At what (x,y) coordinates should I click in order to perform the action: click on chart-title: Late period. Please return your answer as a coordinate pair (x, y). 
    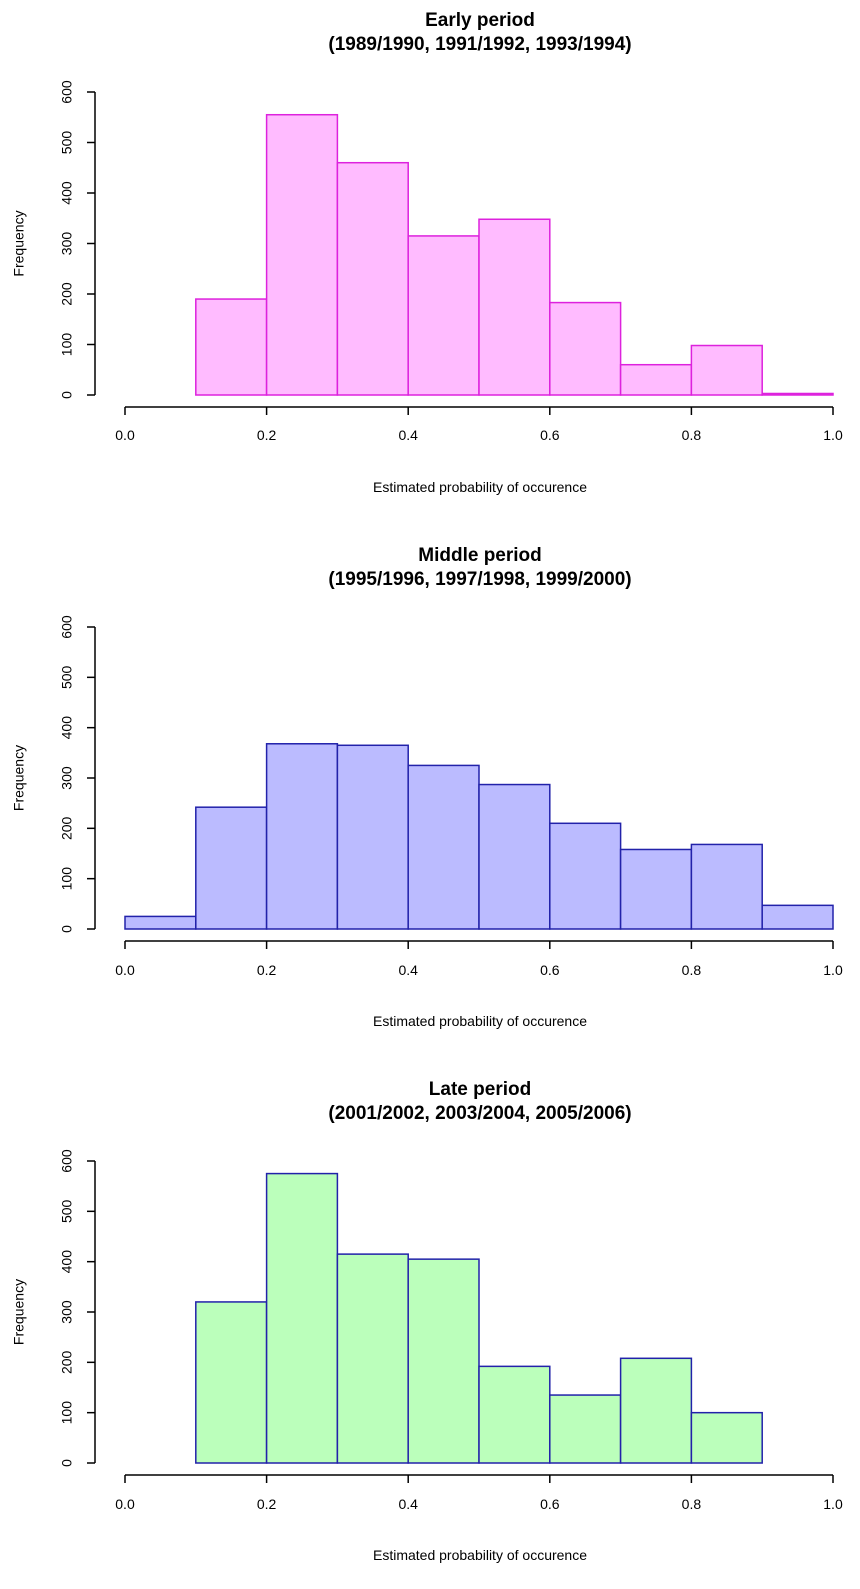
    Looking at the image, I should click on (480, 1089).